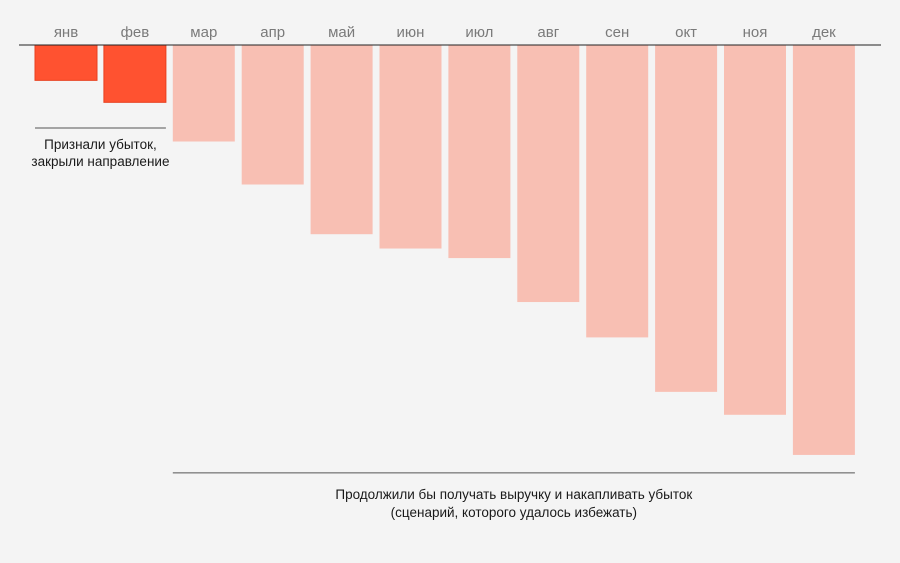 This screenshot has width=900, height=563. What do you see at coordinates (479, 152) in the screenshot?
I see `bar-июл` at bounding box center [479, 152].